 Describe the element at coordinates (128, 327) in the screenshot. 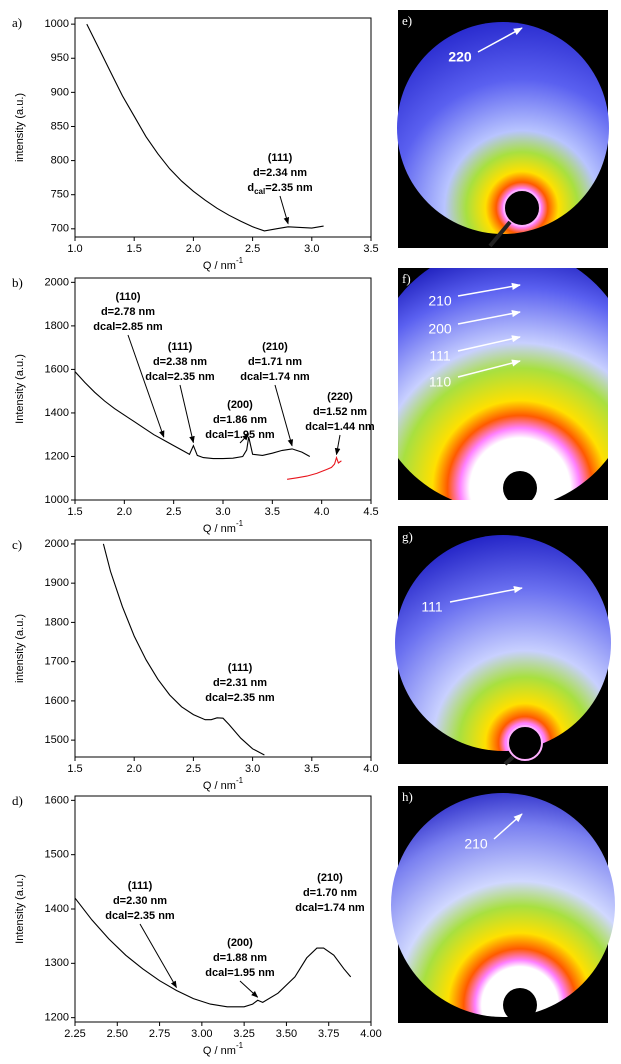

I see `annotation-text: dcal=2.85 nm` at that location.